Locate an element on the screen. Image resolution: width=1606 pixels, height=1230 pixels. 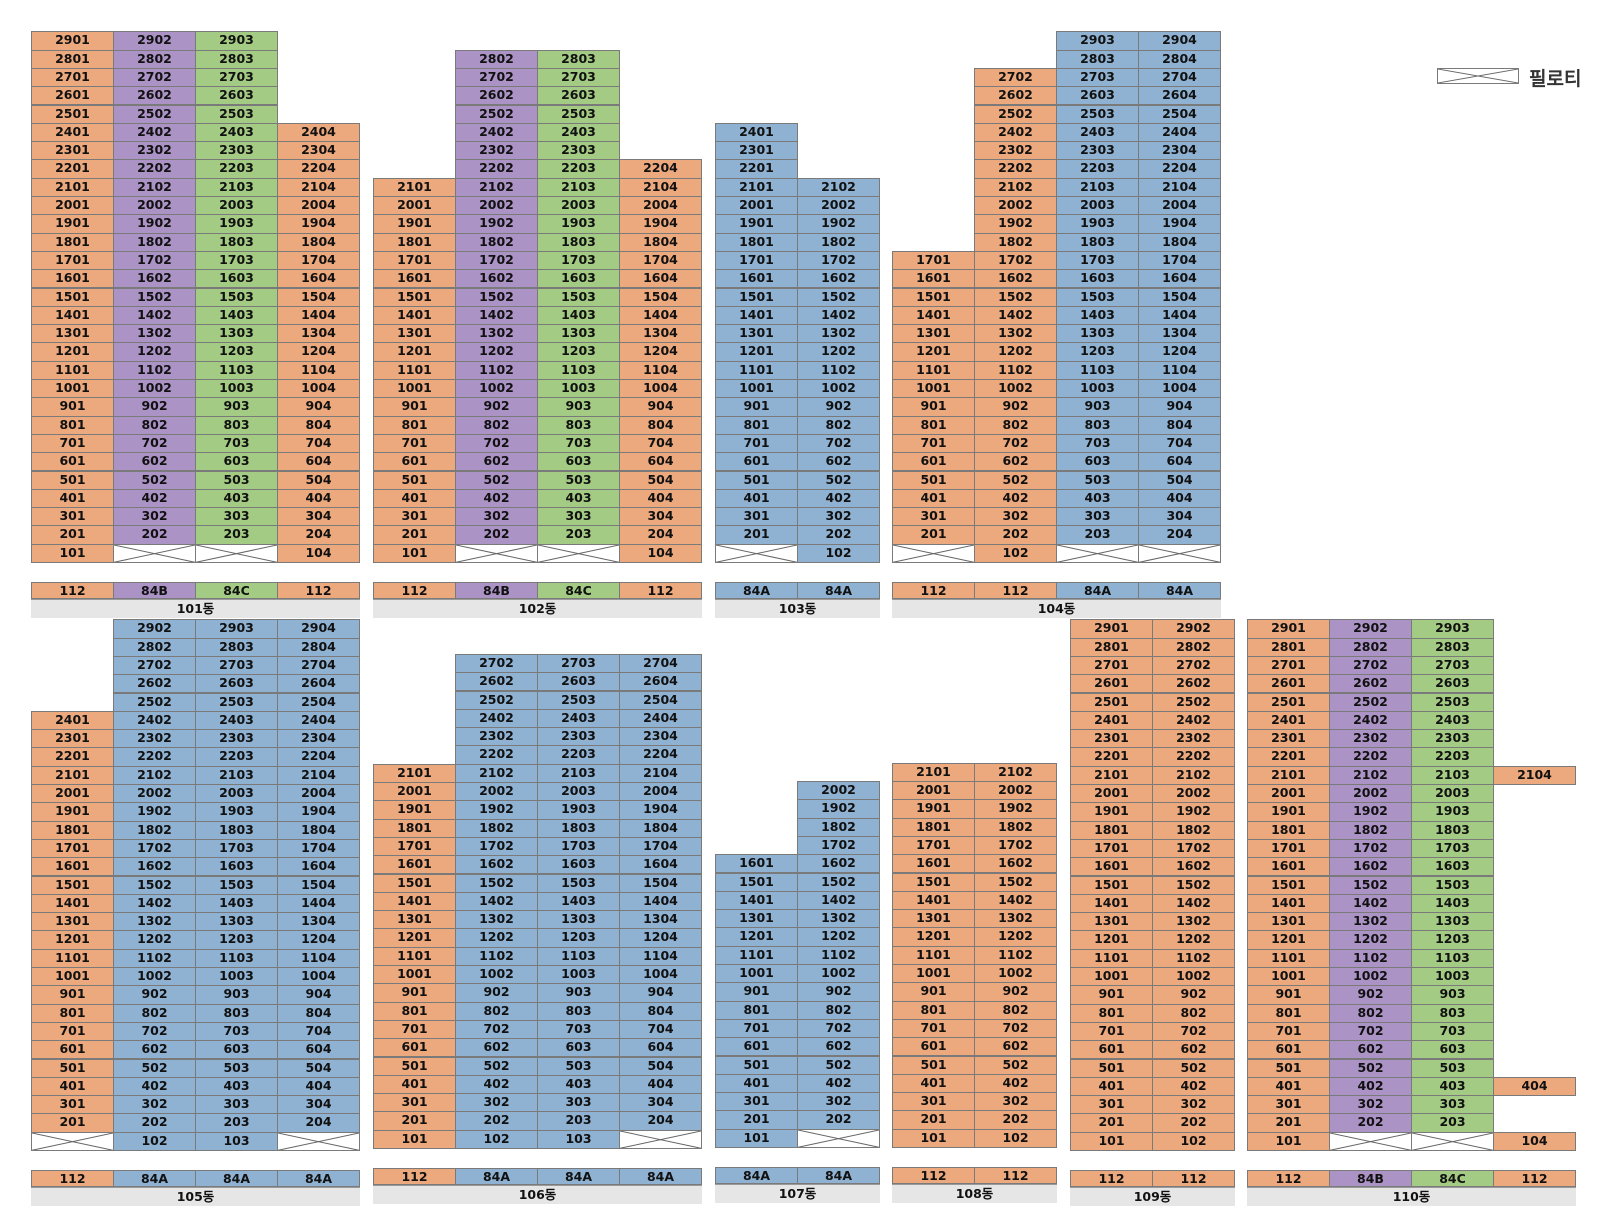
unit-cell: 501 is located at coordinates (414, 1066).